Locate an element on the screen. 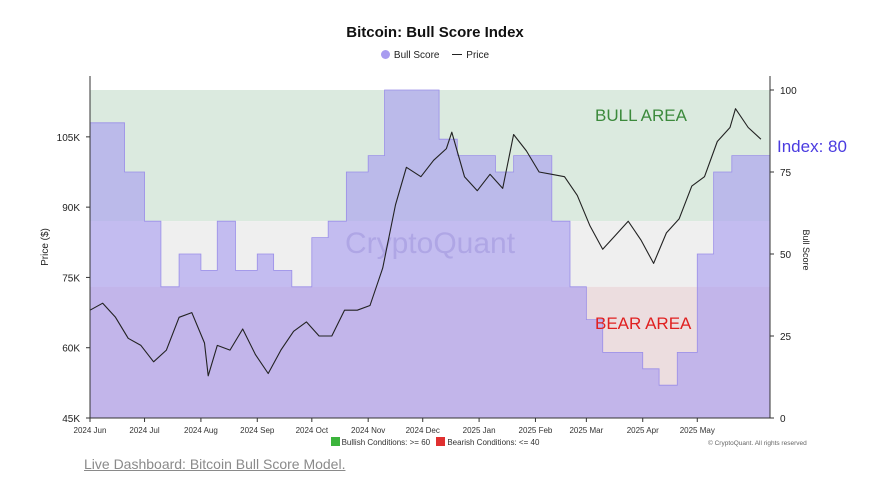 The height and width of the screenshot is (479, 870). left-tick-label: 90K is located at coordinates (71, 208).